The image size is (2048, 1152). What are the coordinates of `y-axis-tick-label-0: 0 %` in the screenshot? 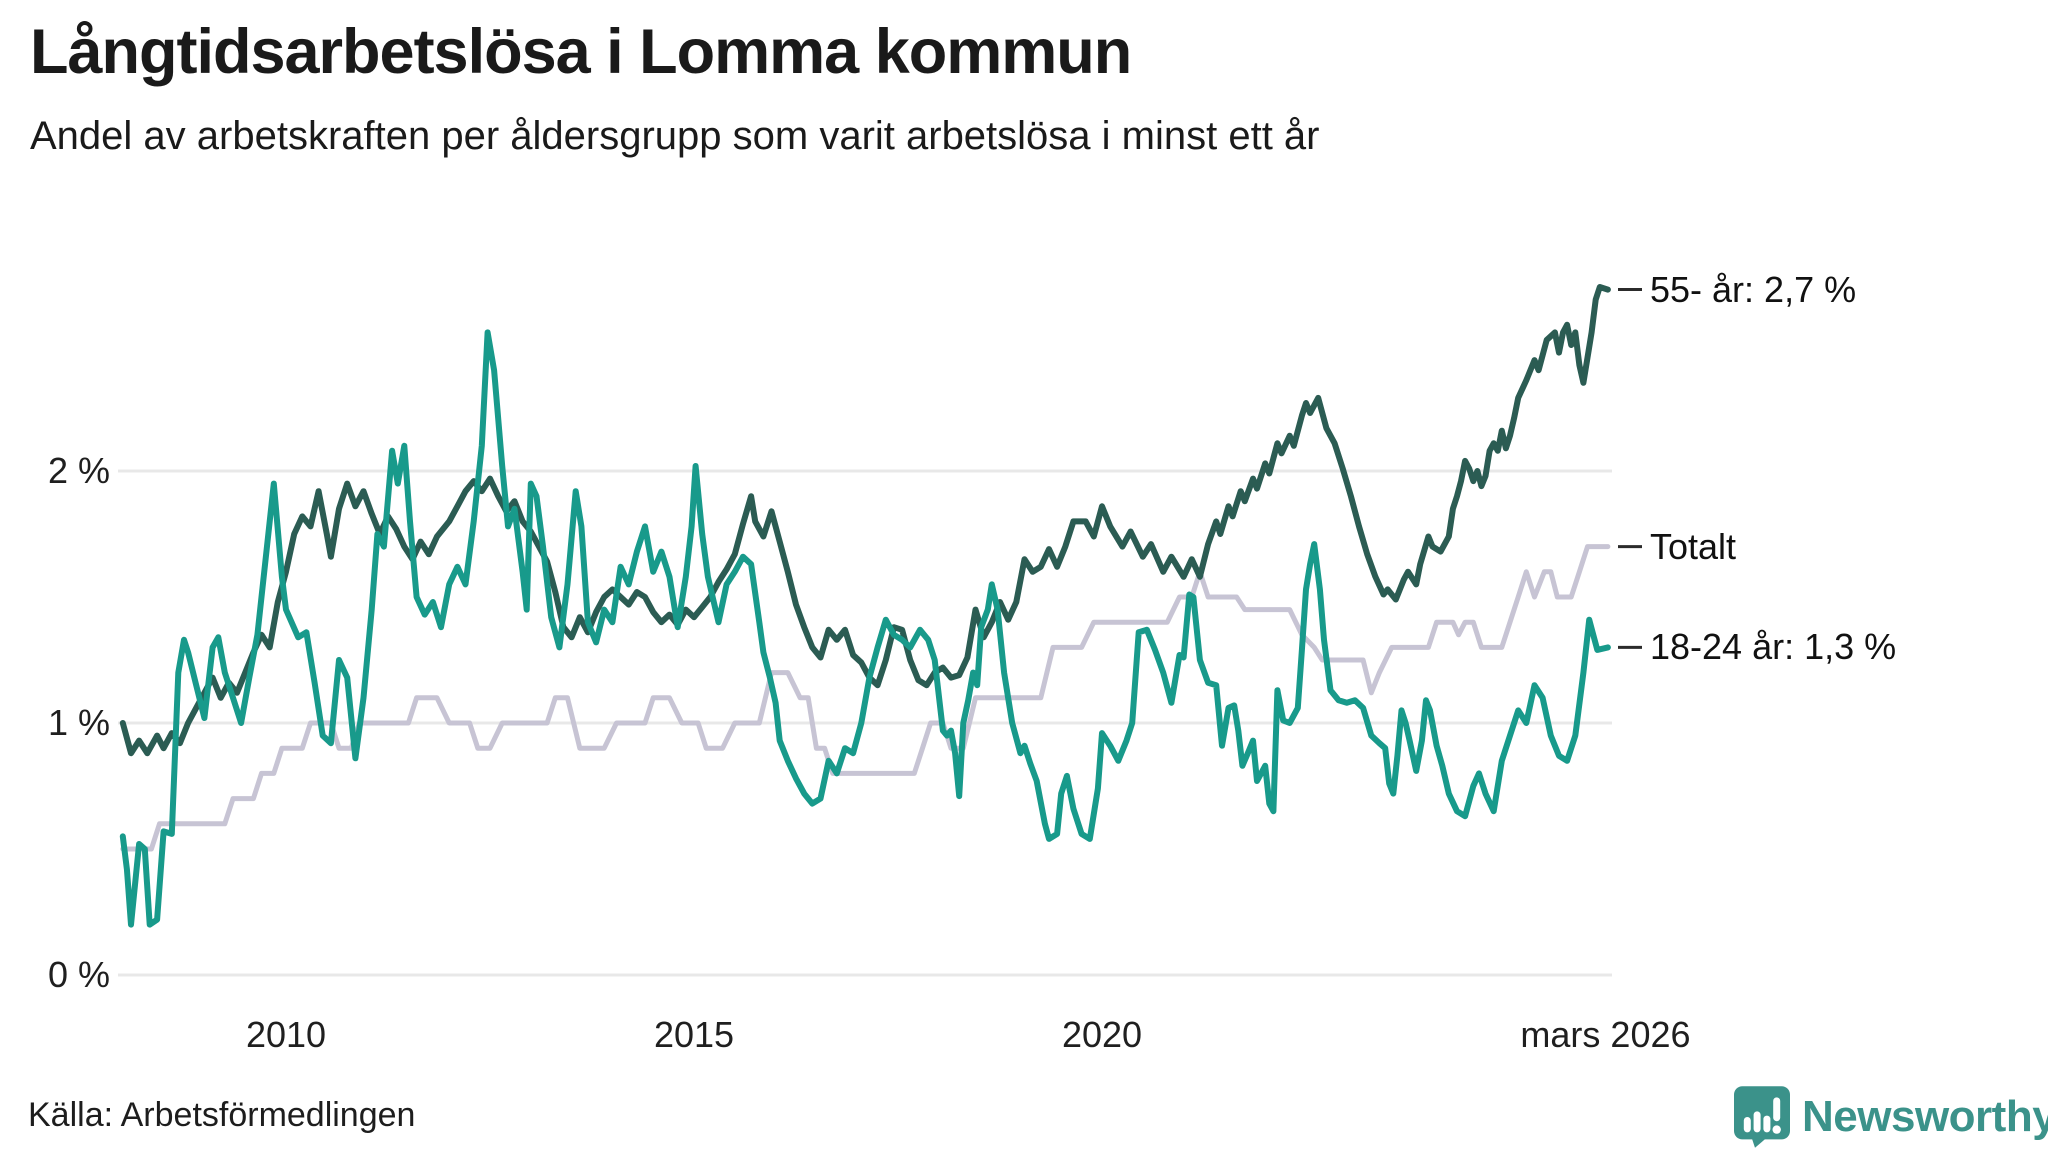 It's located at (78, 974).